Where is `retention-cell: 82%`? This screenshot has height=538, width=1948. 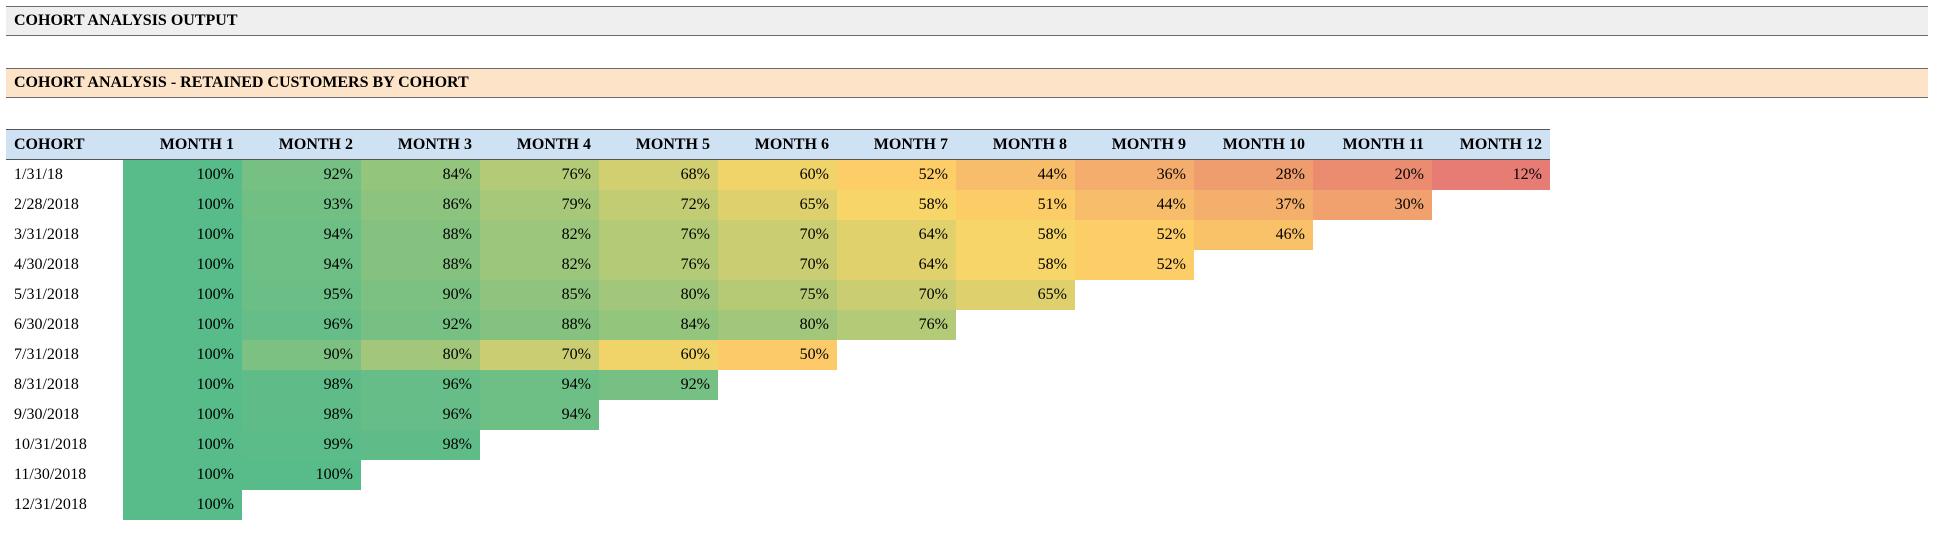
retention-cell: 82% is located at coordinates (539, 234).